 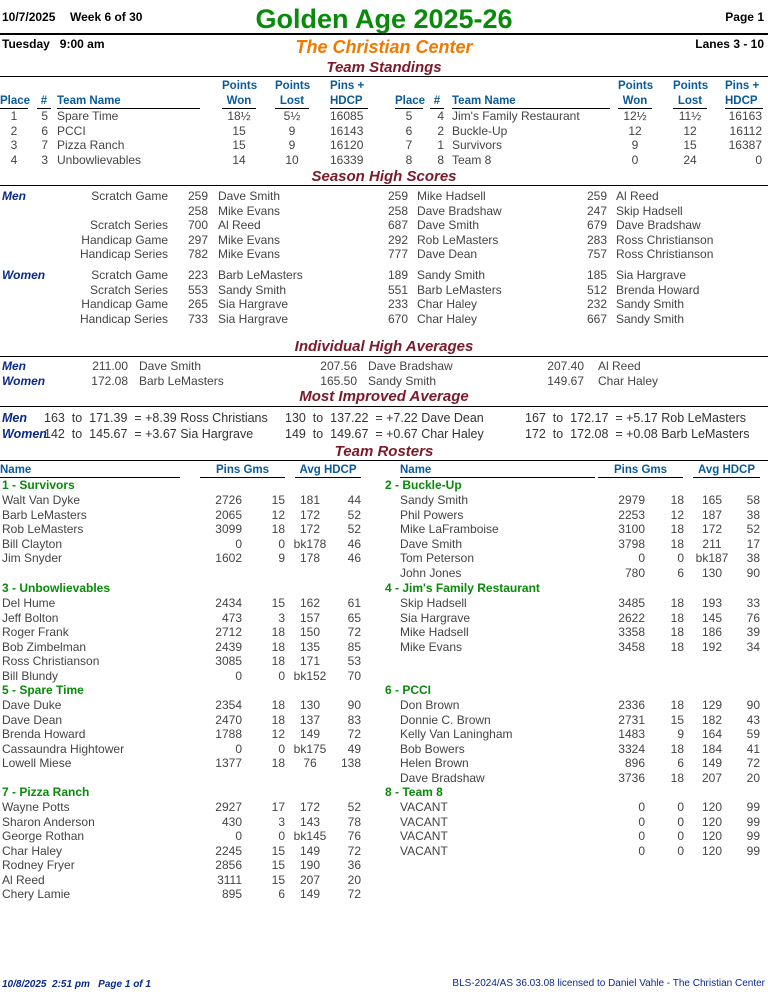 What do you see at coordinates (456, 734) in the screenshot?
I see `player-name: Kelly Van Laningham` at bounding box center [456, 734].